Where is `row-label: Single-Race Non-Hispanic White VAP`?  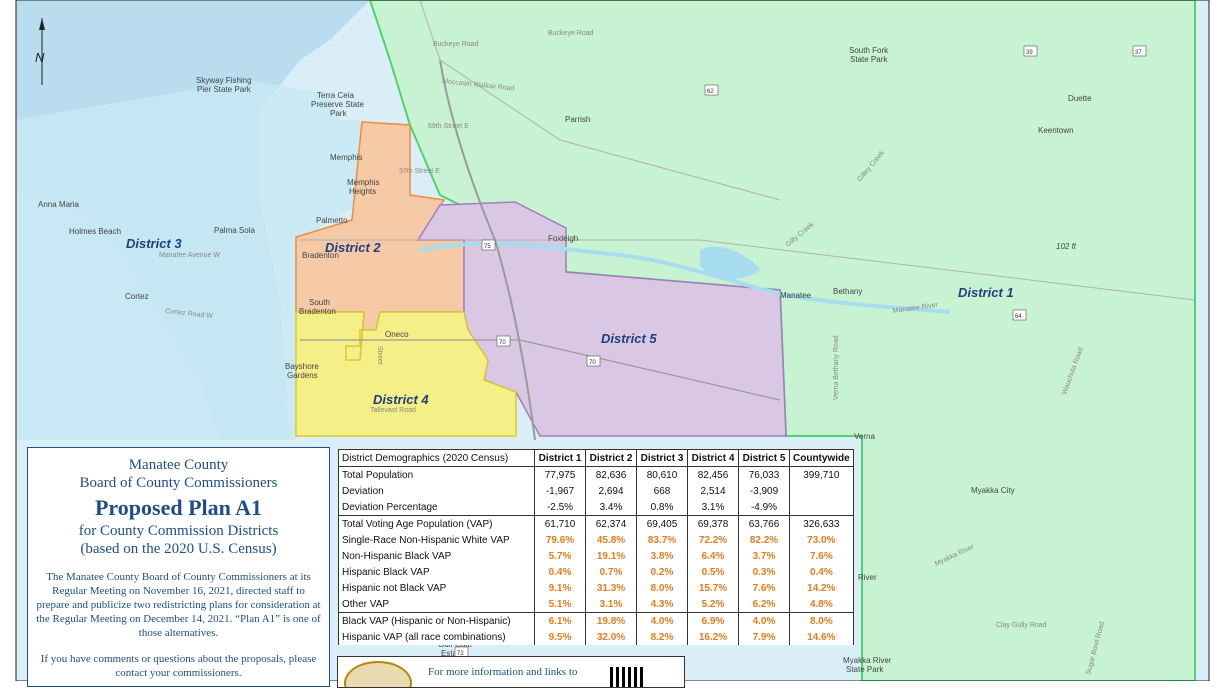 row-label: Single-Race Non-Hispanic White VAP is located at coordinates (436, 540).